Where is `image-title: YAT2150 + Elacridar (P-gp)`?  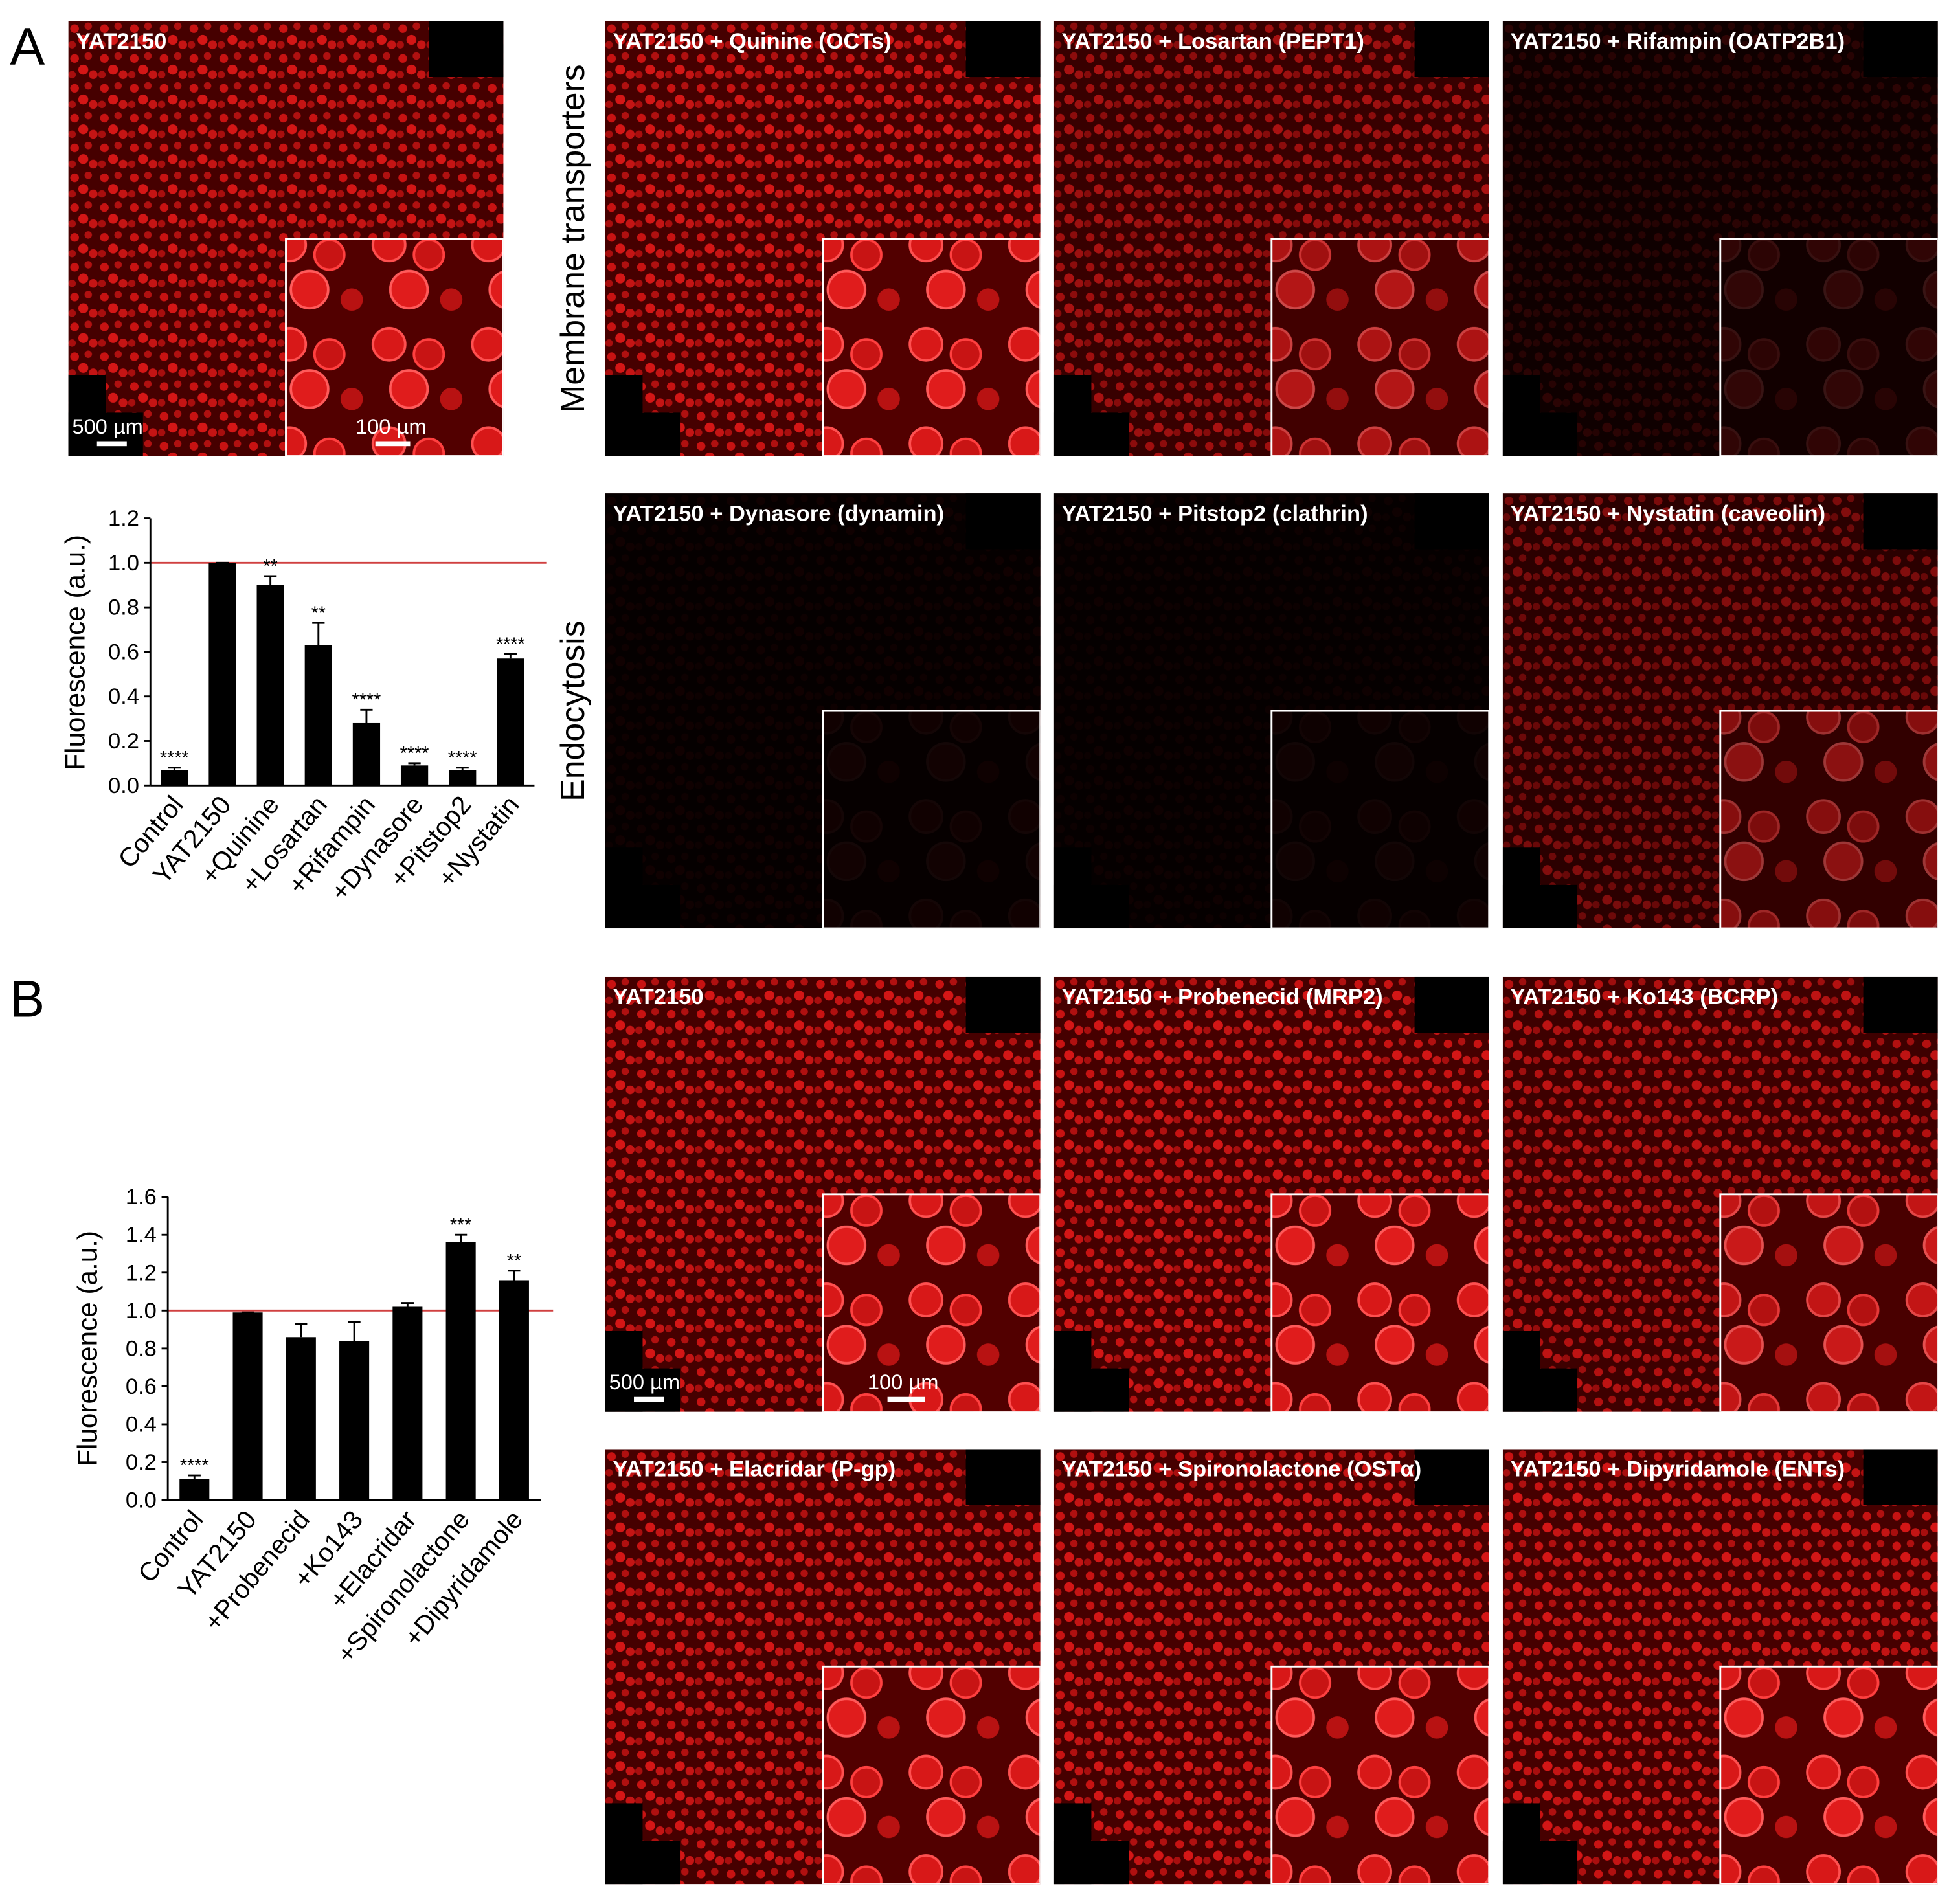 image-title: YAT2150 + Elacridar (P-gp) is located at coordinates (754, 1469).